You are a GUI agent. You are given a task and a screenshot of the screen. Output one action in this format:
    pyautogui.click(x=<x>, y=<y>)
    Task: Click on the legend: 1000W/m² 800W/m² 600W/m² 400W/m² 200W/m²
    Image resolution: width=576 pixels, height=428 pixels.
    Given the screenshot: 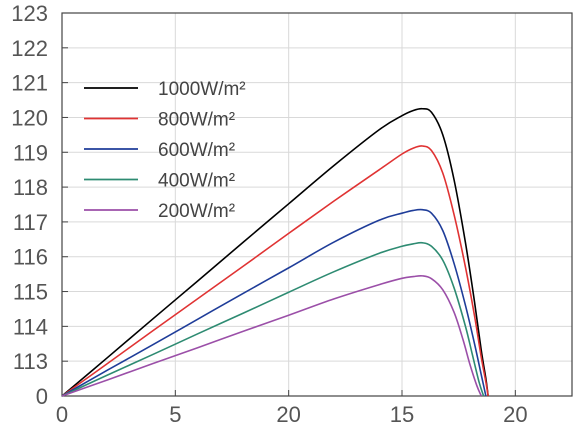 What is the action you would take?
    pyautogui.click(x=165, y=150)
    